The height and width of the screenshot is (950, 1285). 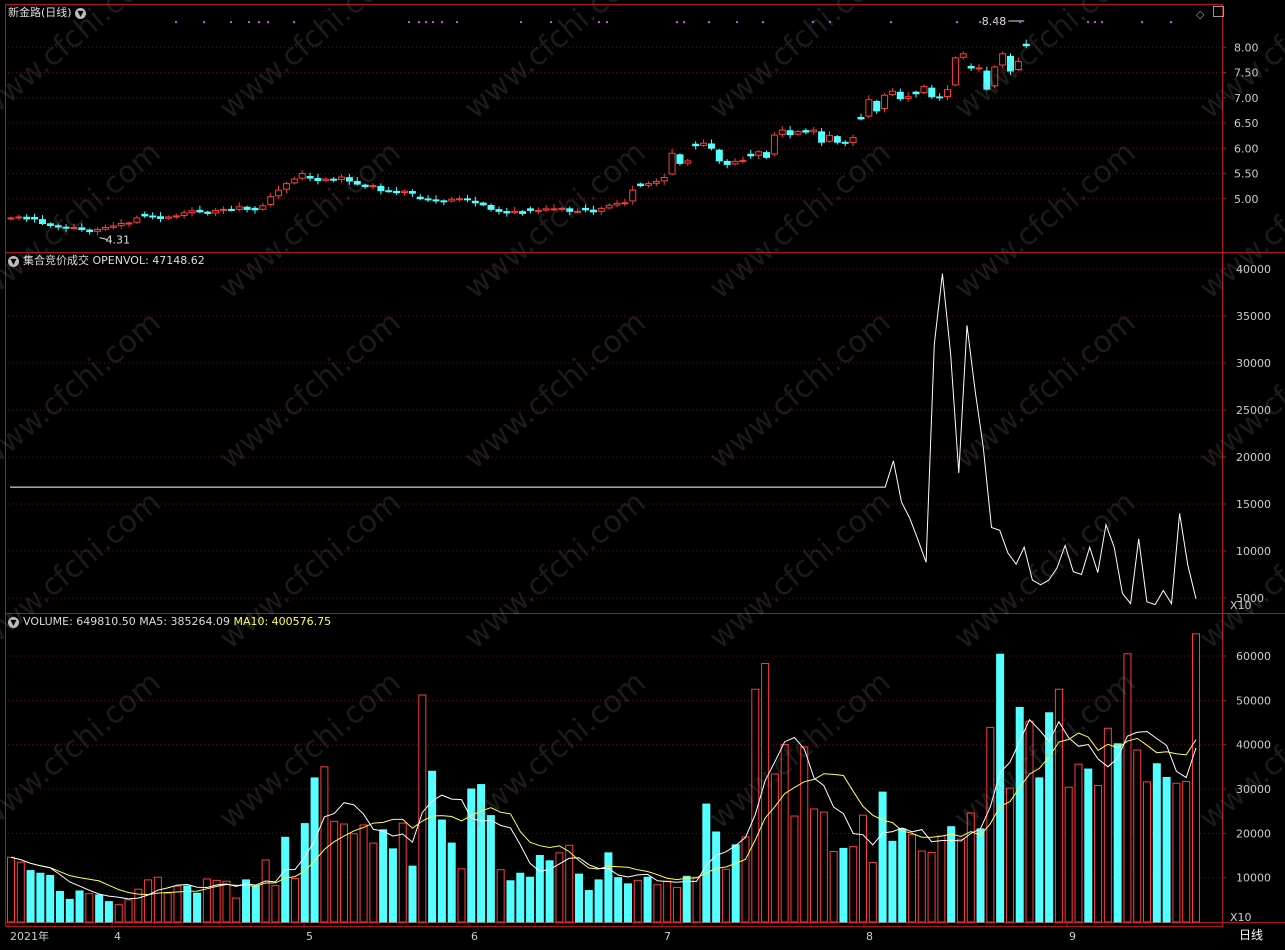 I want to click on window-maximize-icon, so click(x=1218, y=11).